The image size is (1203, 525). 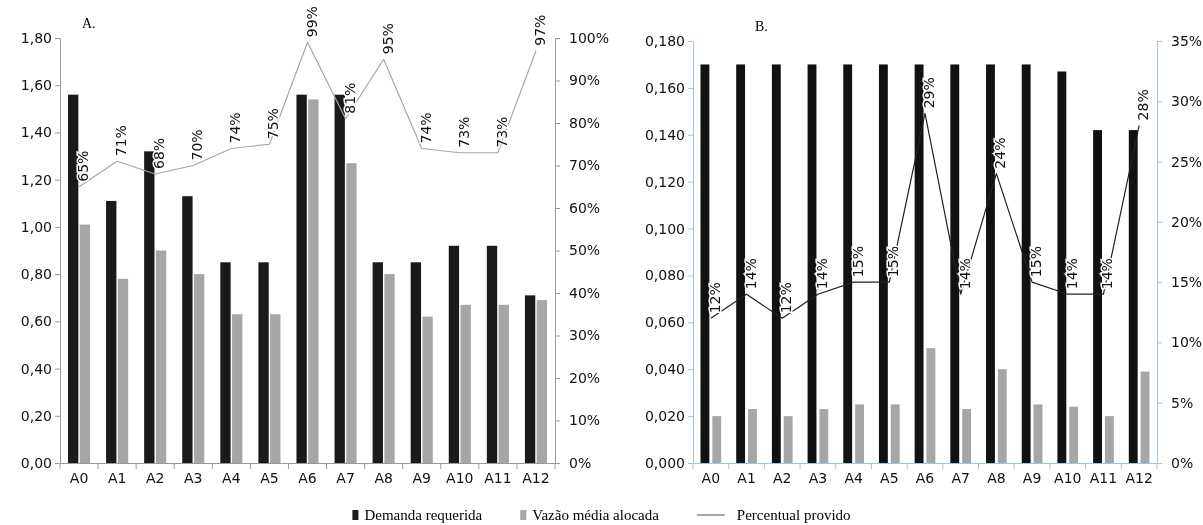 I want to click on x-tick-label: A9, so click(x=421, y=477).